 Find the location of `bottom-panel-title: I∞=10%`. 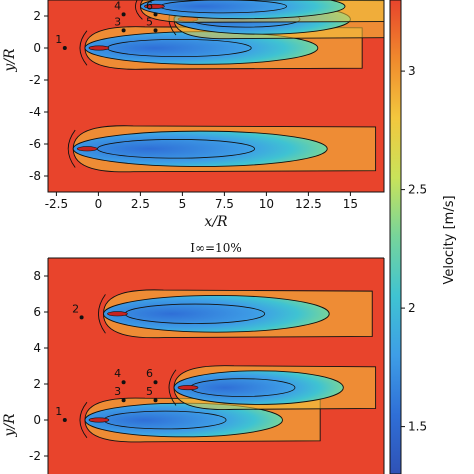

bottom-panel-title: I∞=10% is located at coordinates (215, 248).